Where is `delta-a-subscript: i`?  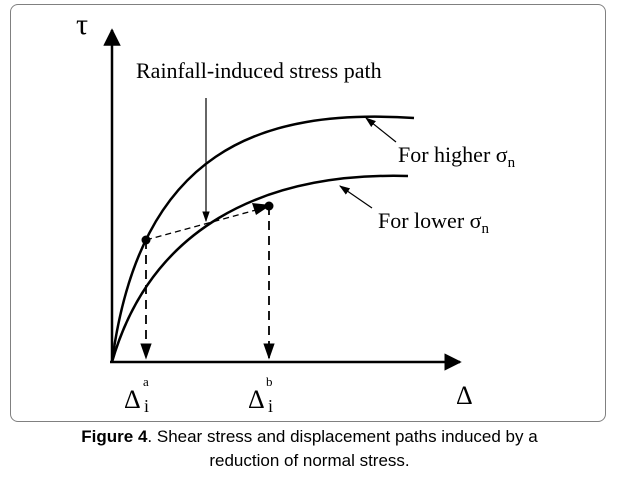
delta-a-subscript: i is located at coordinates (146, 406).